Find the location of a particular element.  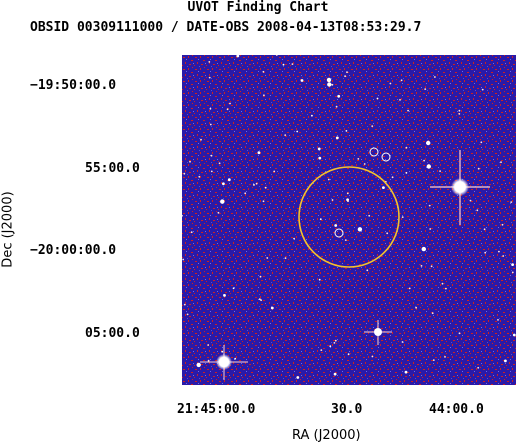

dec-tick-label: −19:50:00.0 is located at coordinates (73, 85).